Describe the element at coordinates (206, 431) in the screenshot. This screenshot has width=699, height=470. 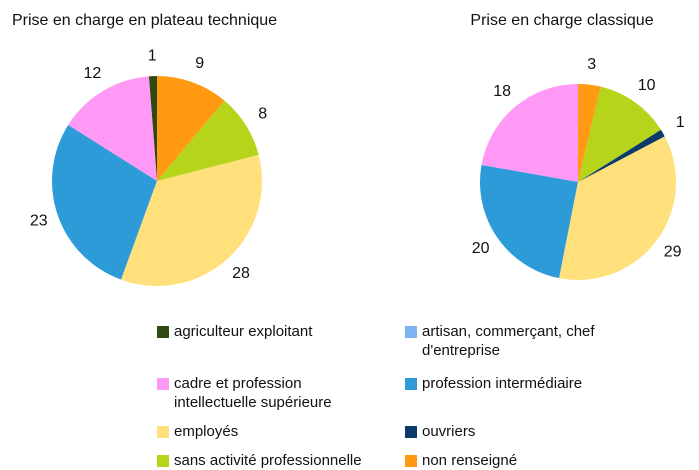
I see `legend-label: employés` at that location.